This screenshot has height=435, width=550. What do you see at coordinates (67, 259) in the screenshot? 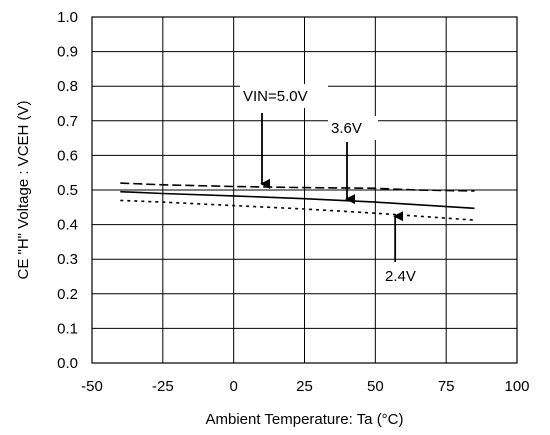
I see `y-tick-label: 0.3` at bounding box center [67, 259].